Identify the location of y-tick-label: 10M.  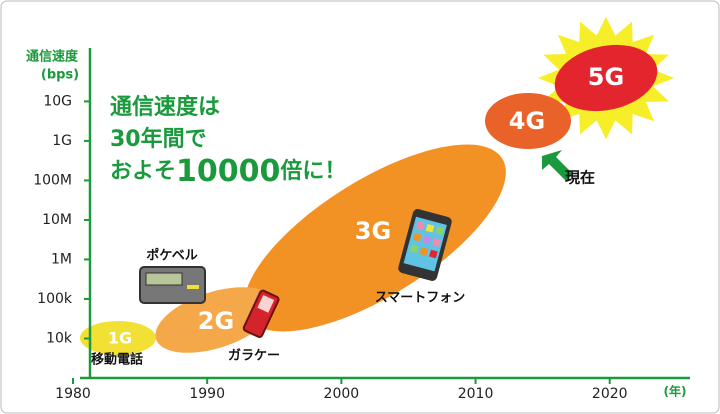
(57, 220).